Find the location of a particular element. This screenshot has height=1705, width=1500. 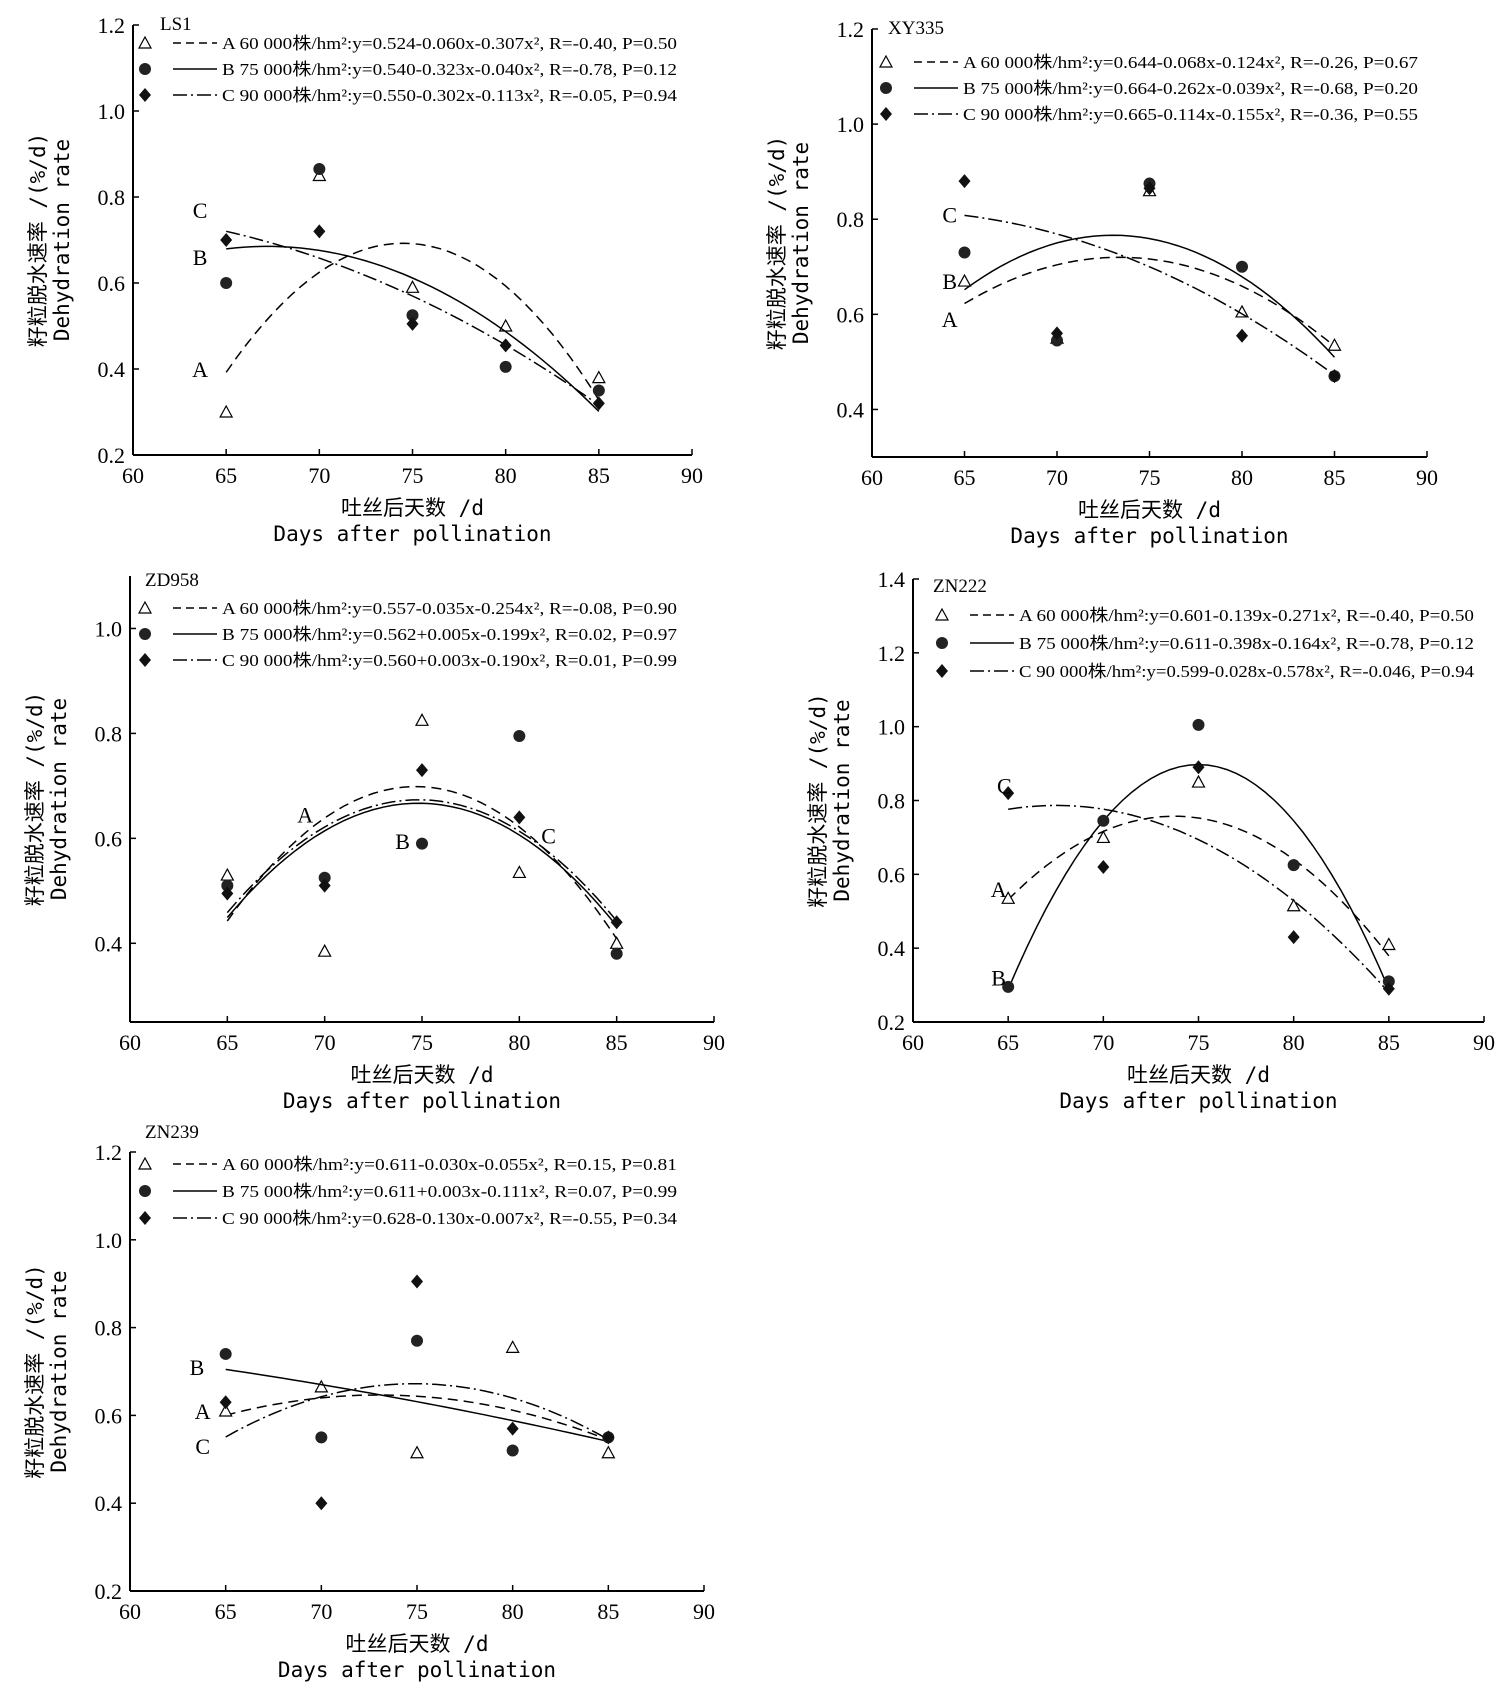

panel-title: ZN239 is located at coordinates (172, 1132).